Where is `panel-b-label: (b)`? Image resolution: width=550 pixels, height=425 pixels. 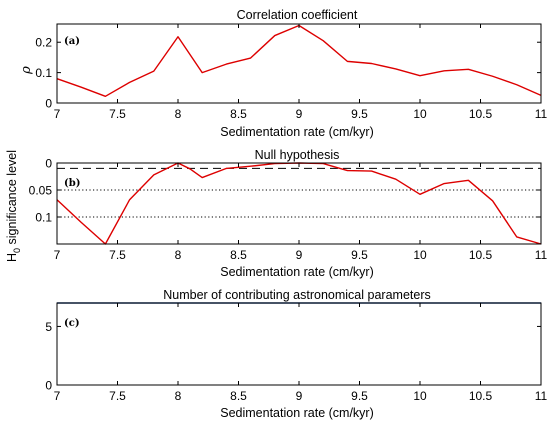 panel-b-label: (b) is located at coordinates (72, 183).